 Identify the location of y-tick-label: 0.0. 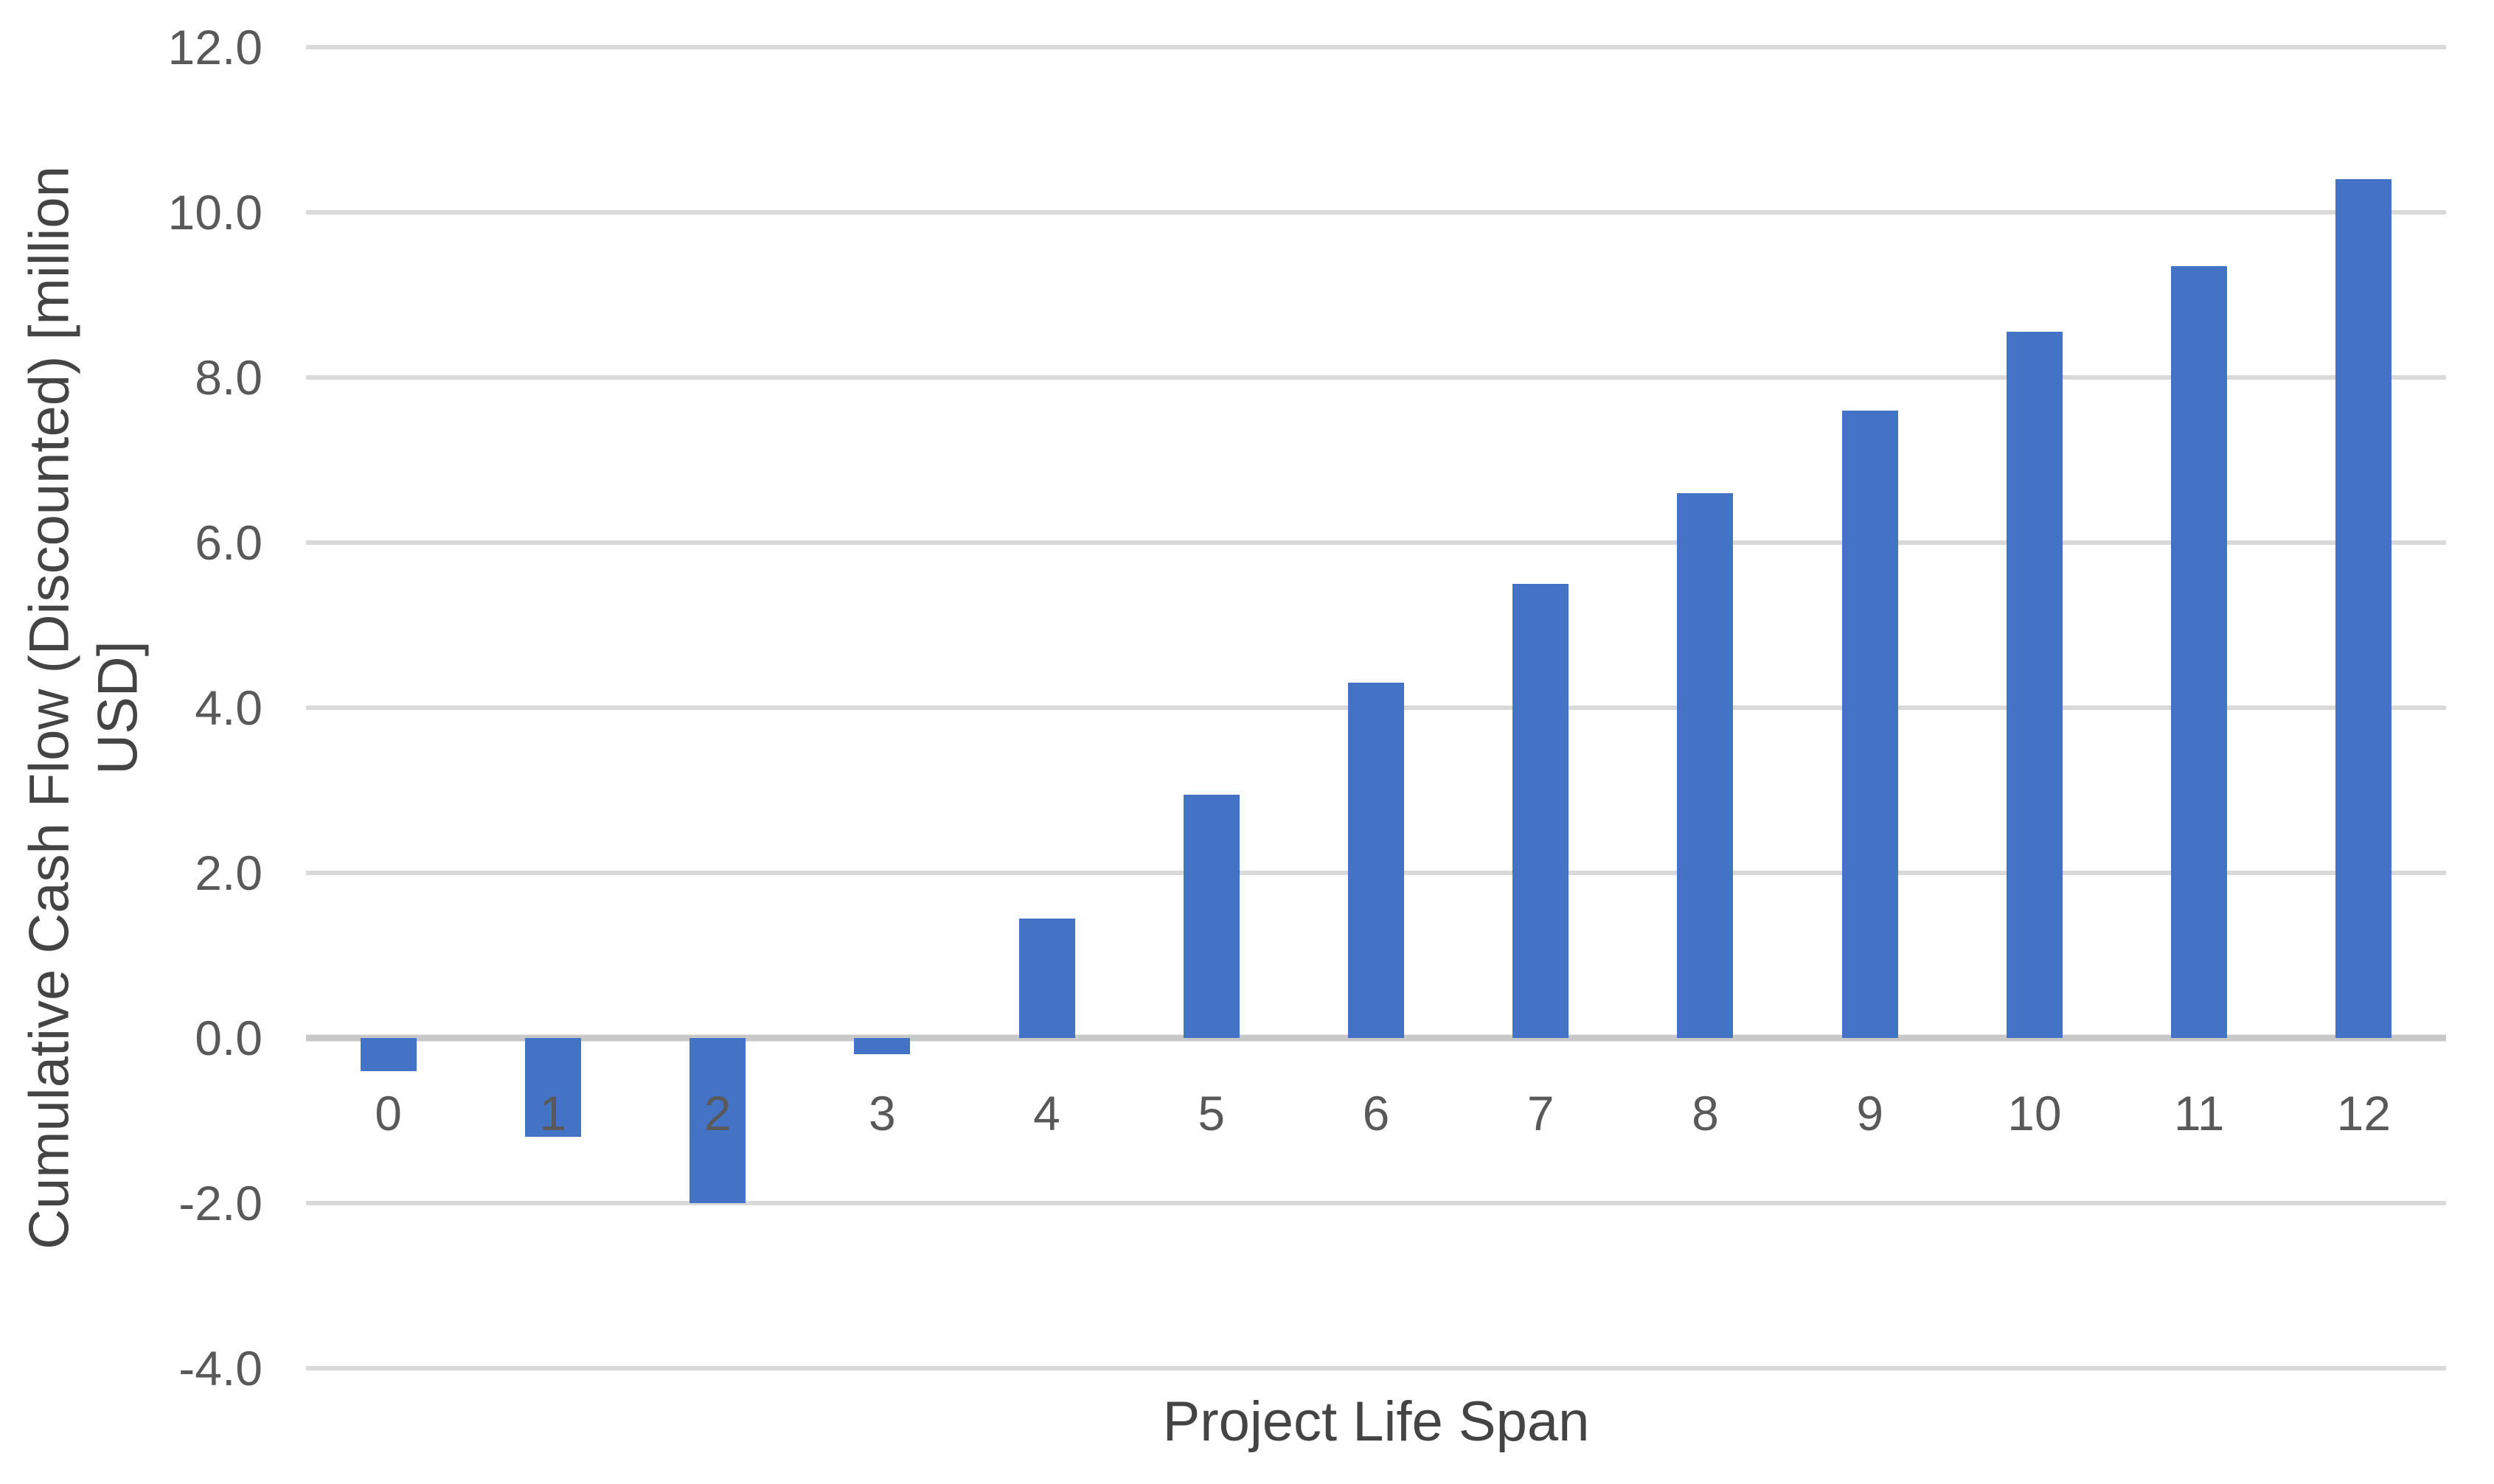
(229, 1038).